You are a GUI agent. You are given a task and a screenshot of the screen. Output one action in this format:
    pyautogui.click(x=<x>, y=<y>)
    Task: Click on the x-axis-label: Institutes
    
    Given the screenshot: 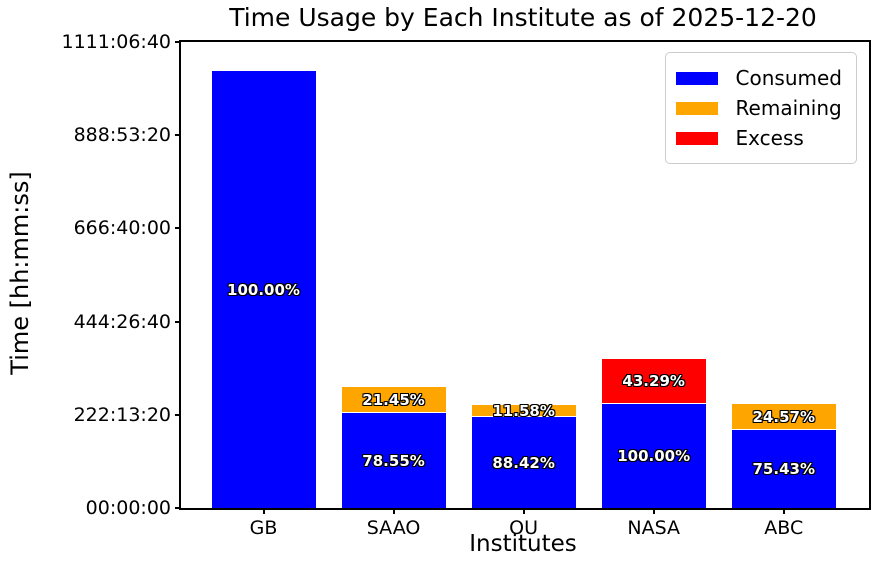 What is the action you would take?
    pyautogui.click(x=523, y=544)
    